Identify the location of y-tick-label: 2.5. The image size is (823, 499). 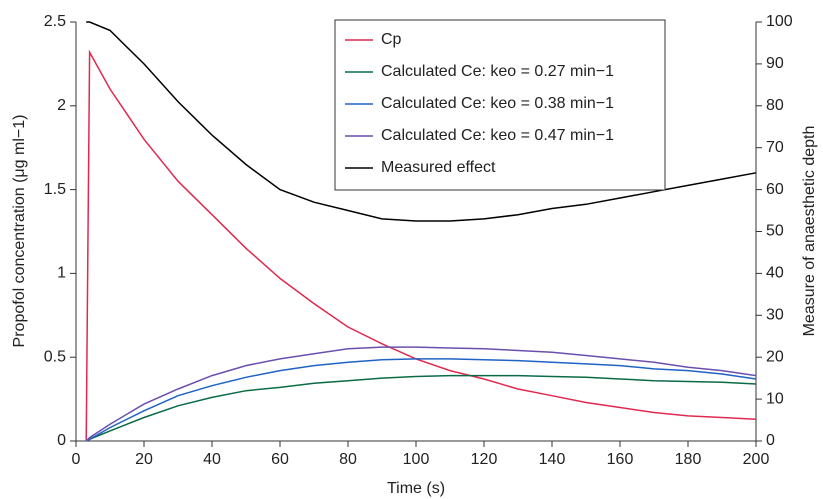
(55, 21).